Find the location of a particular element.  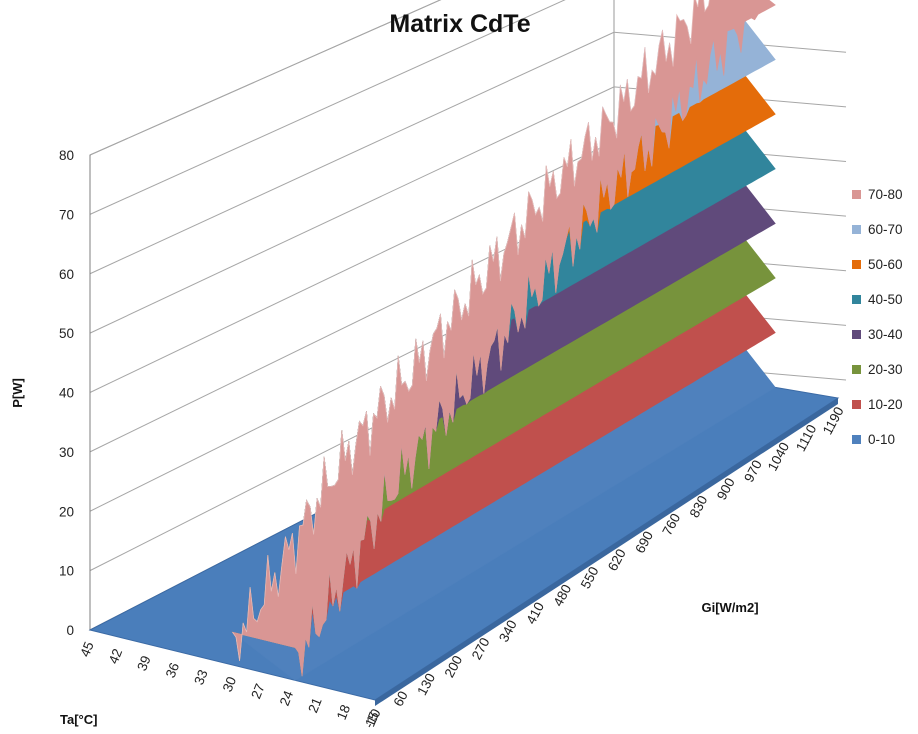

gi-tick-label: 60 is located at coordinates (401, 699).